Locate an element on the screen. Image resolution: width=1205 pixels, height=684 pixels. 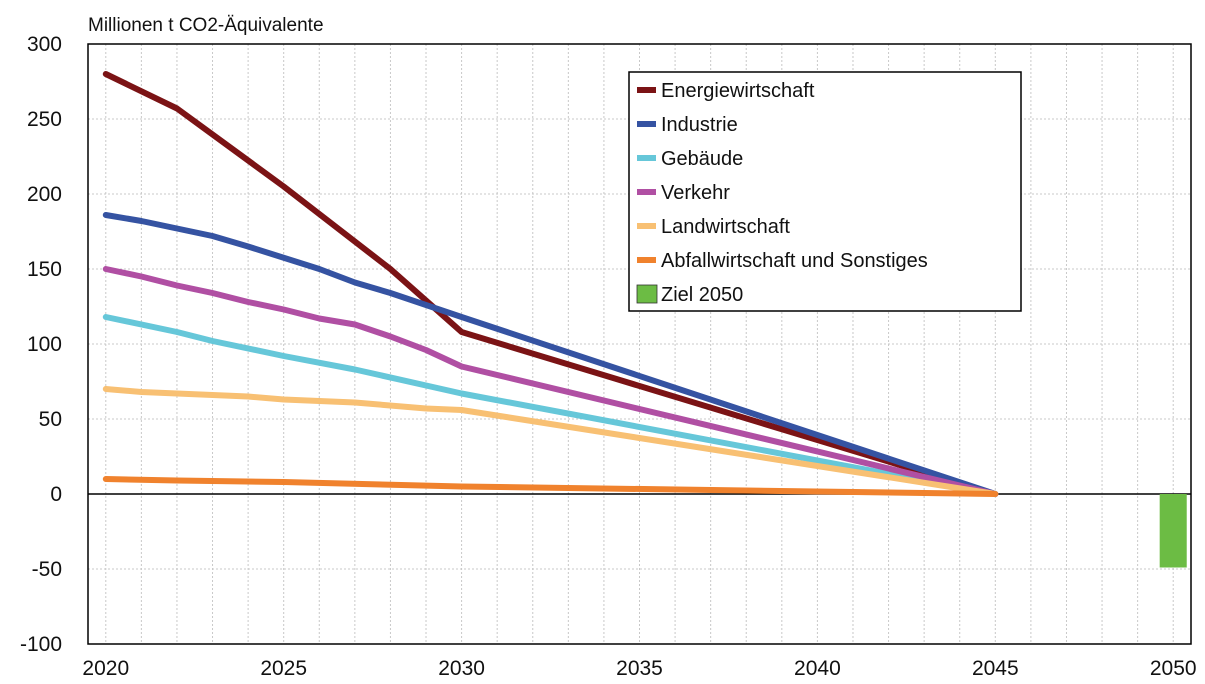
y-tick-label: -50 is located at coordinates (47, 569).